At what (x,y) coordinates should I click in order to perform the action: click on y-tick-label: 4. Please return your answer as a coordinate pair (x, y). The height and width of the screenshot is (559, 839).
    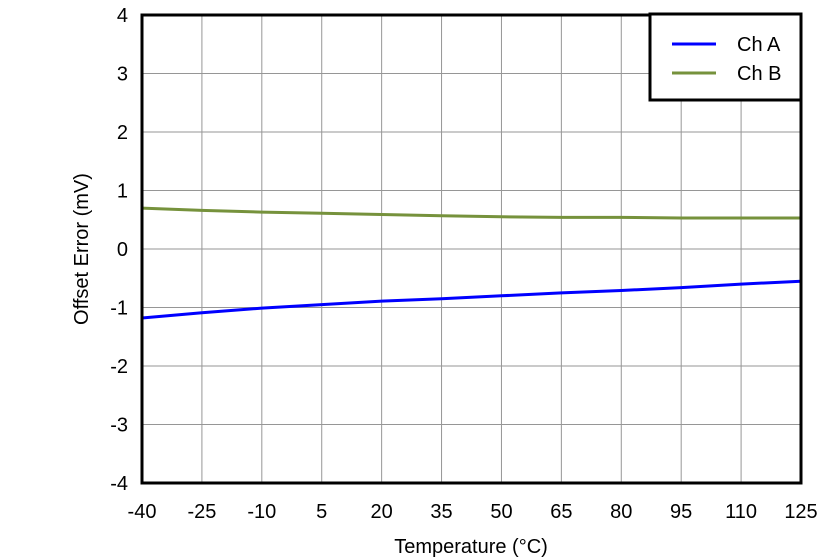
    Looking at the image, I should click on (122, 16).